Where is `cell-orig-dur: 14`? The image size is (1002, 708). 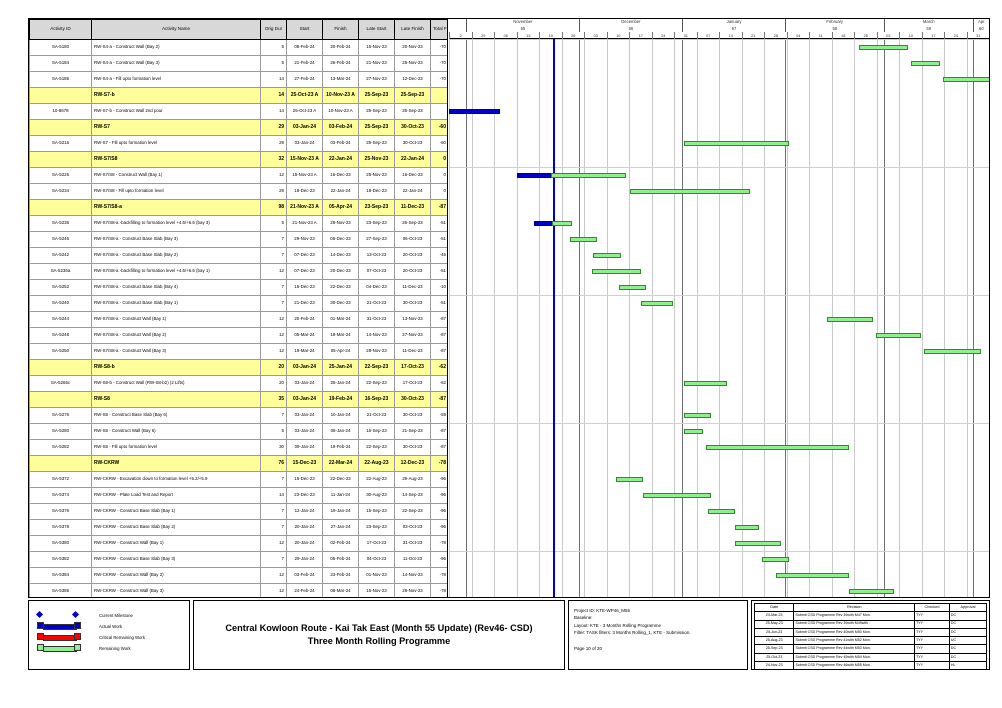 cell-orig-dur: 14 is located at coordinates (273, 495).